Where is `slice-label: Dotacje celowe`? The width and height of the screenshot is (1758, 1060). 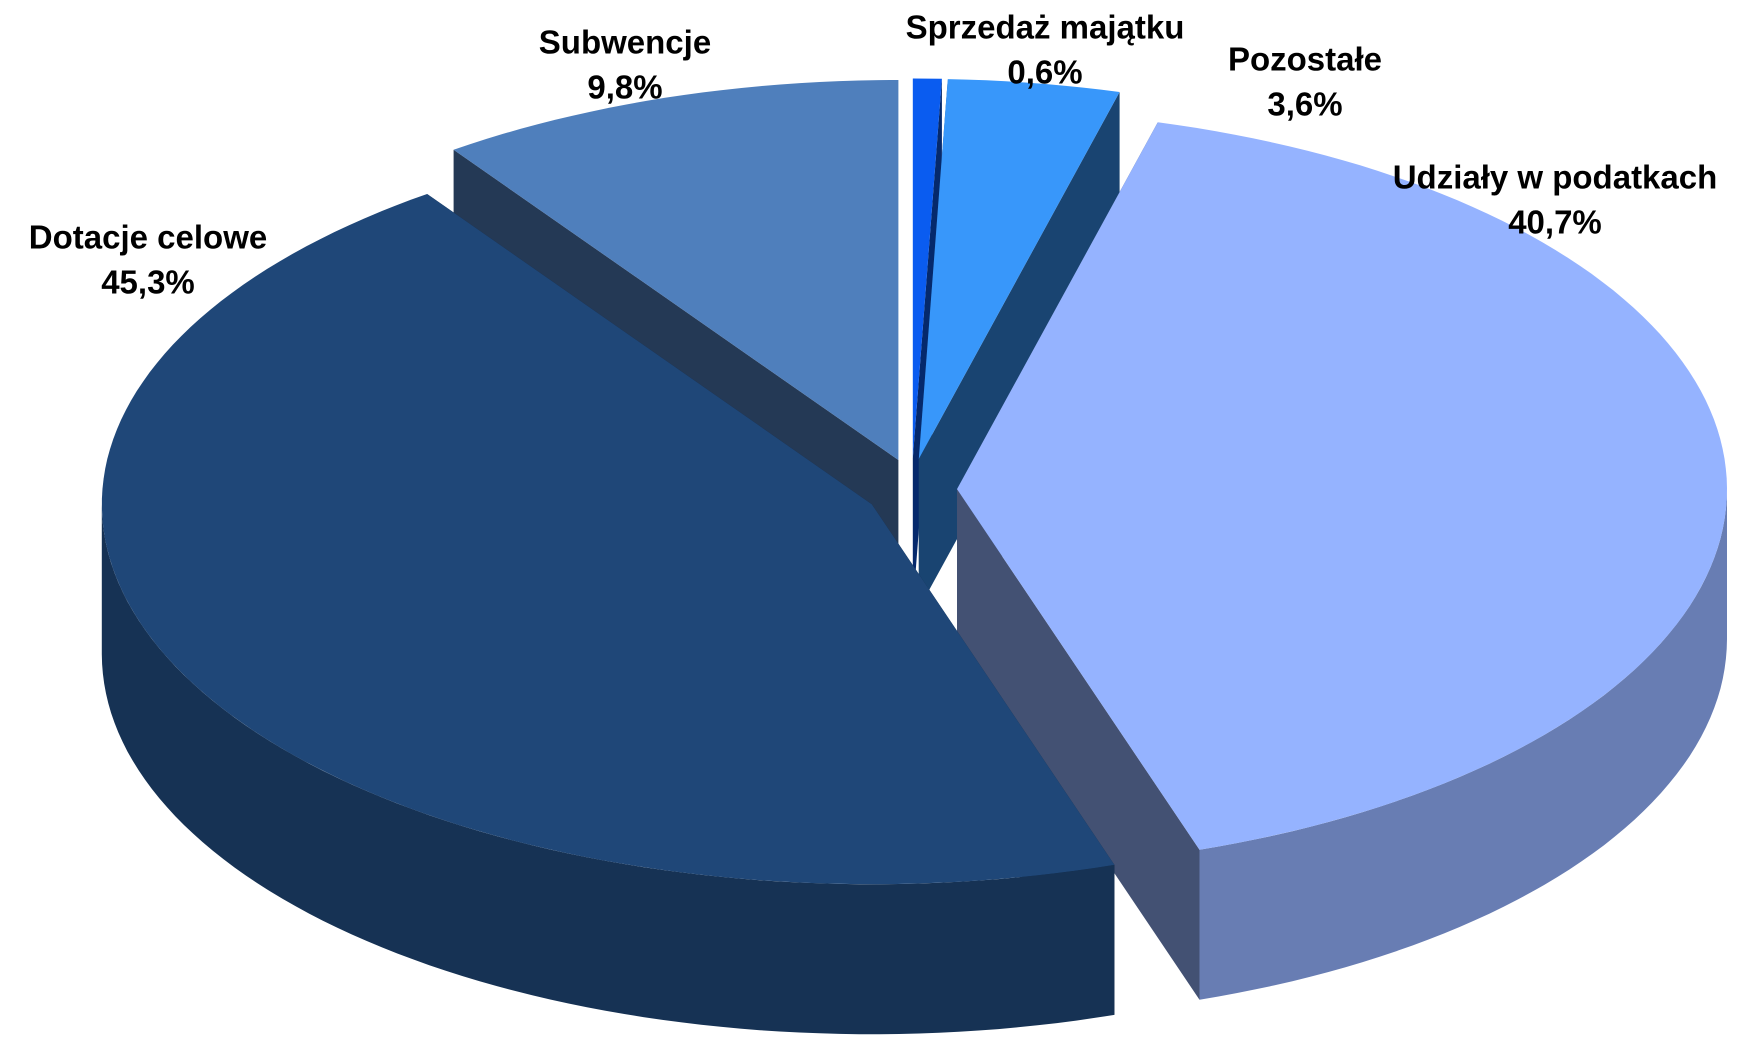
slice-label: Dotacje celowe is located at coordinates (148, 237).